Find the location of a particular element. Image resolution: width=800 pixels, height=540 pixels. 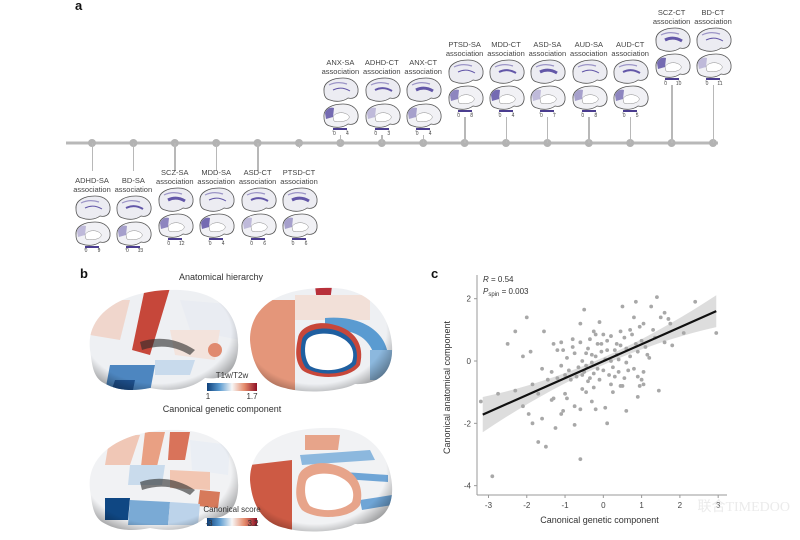

panel-c-letter: c is located at coordinates (435, 273).